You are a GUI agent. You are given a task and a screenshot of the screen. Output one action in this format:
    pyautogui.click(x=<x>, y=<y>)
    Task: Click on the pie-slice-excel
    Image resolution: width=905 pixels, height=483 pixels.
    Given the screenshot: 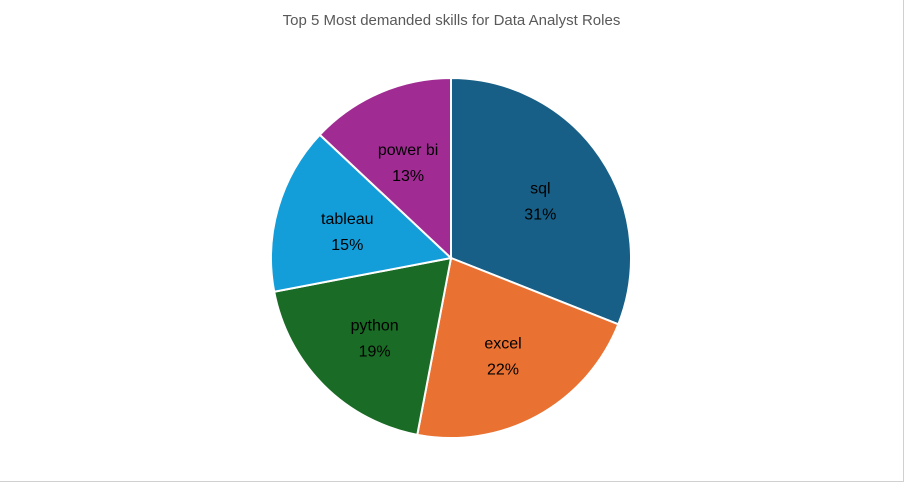 What is the action you would take?
    pyautogui.click(x=518, y=347)
    